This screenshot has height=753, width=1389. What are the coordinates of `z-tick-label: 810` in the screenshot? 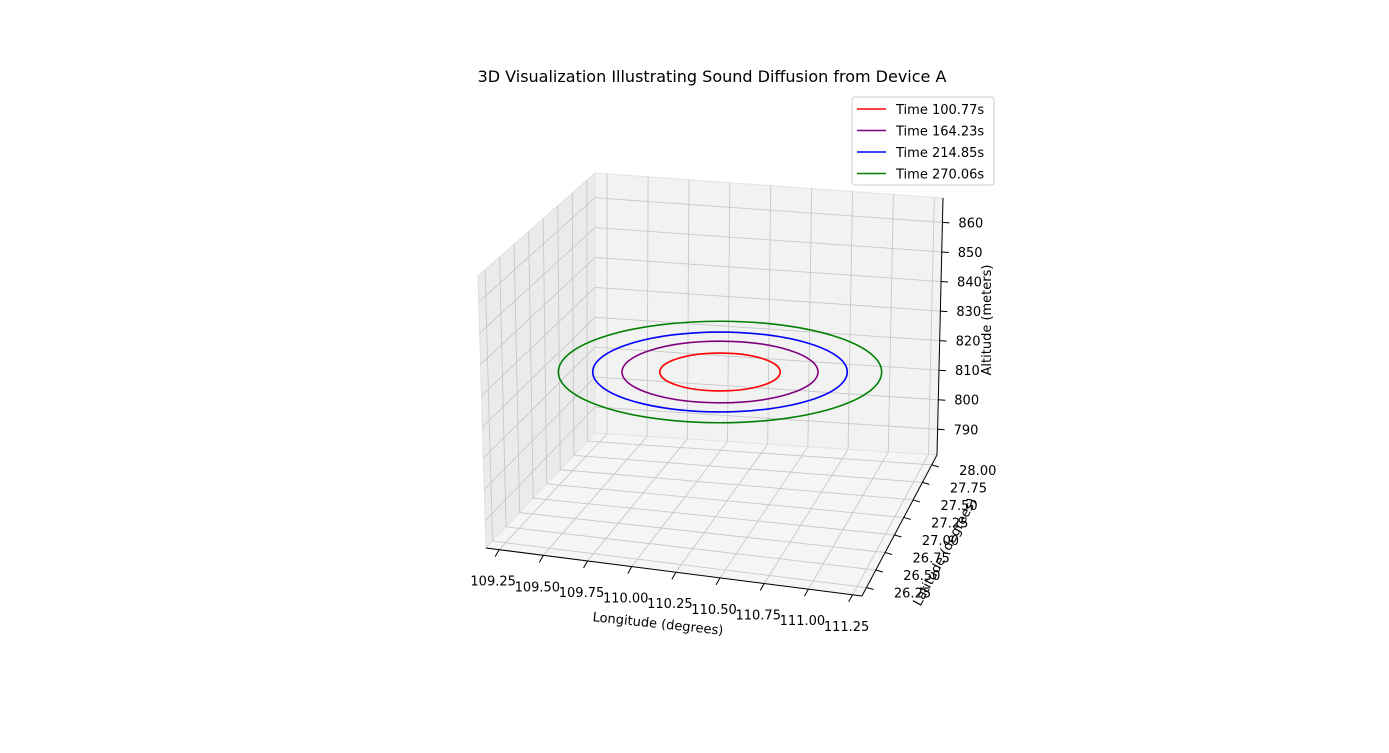 It's located at (967, 371).